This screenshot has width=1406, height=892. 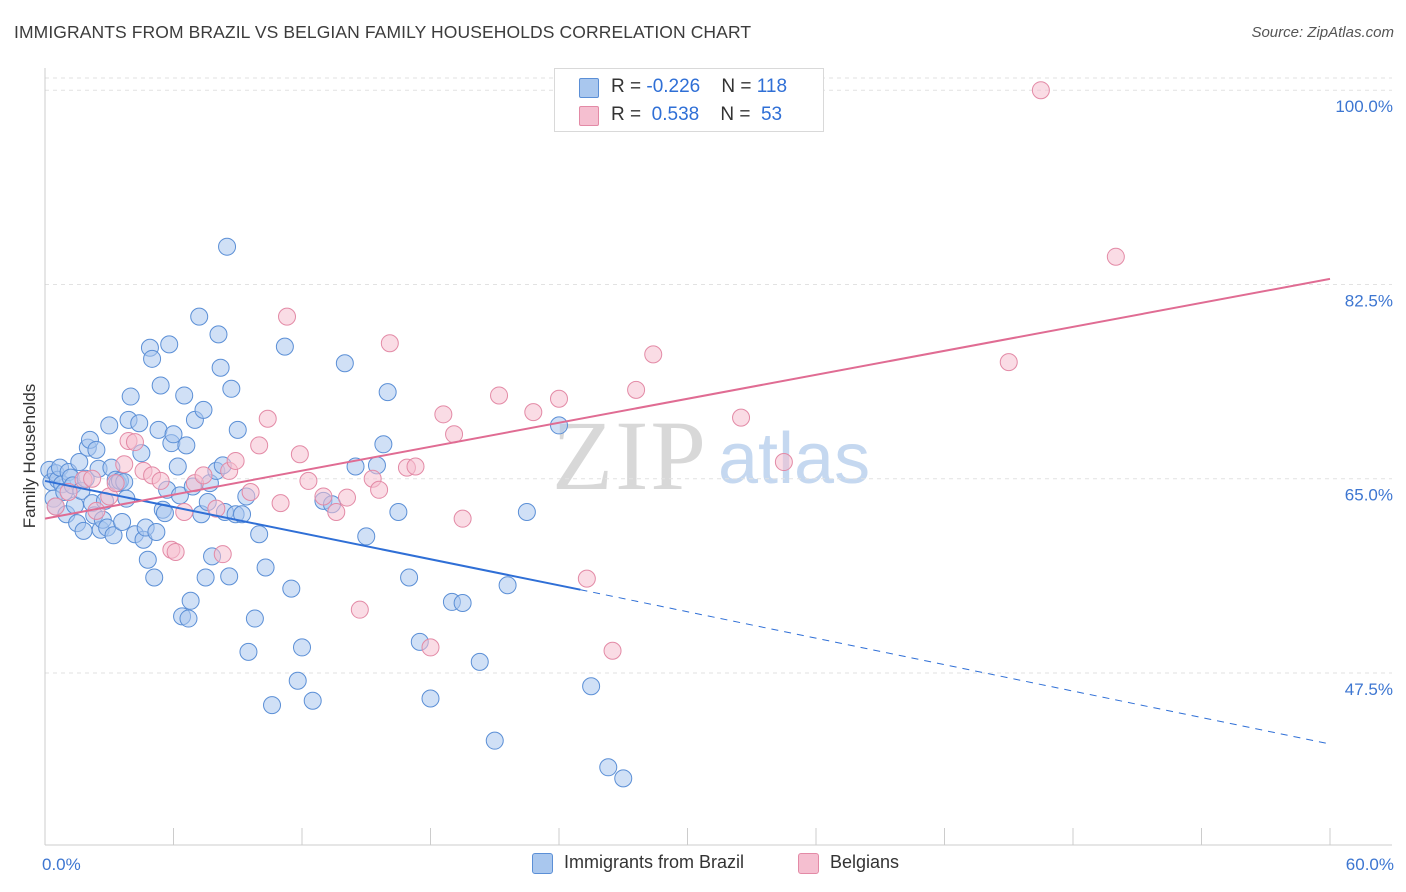 I want to click on bottom-legend-swatch-belgians, so click(x=808, y=863).